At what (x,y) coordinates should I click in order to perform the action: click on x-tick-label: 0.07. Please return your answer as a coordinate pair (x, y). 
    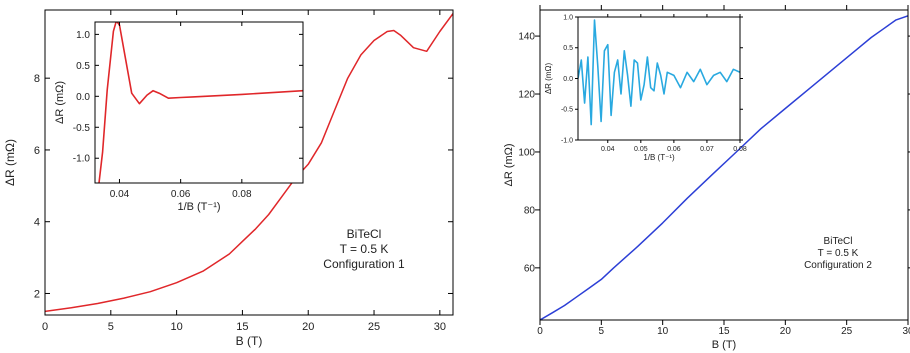
    Looking at the image, I should click on (707, 149).